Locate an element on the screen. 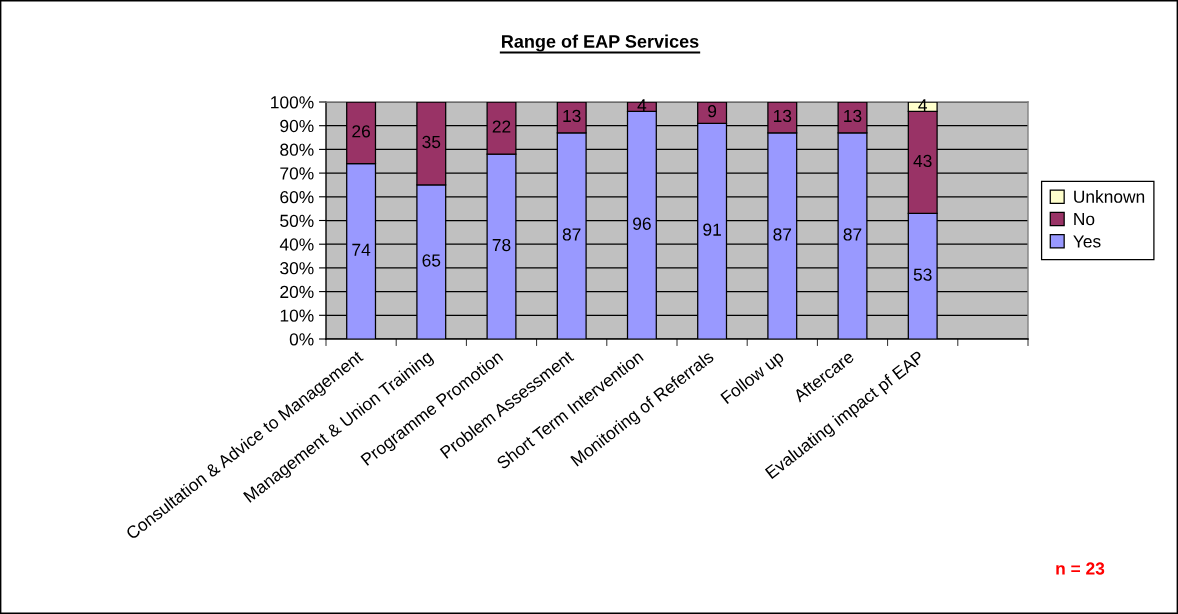  y-tick-label: 40% is located at coordinates (296, 244).